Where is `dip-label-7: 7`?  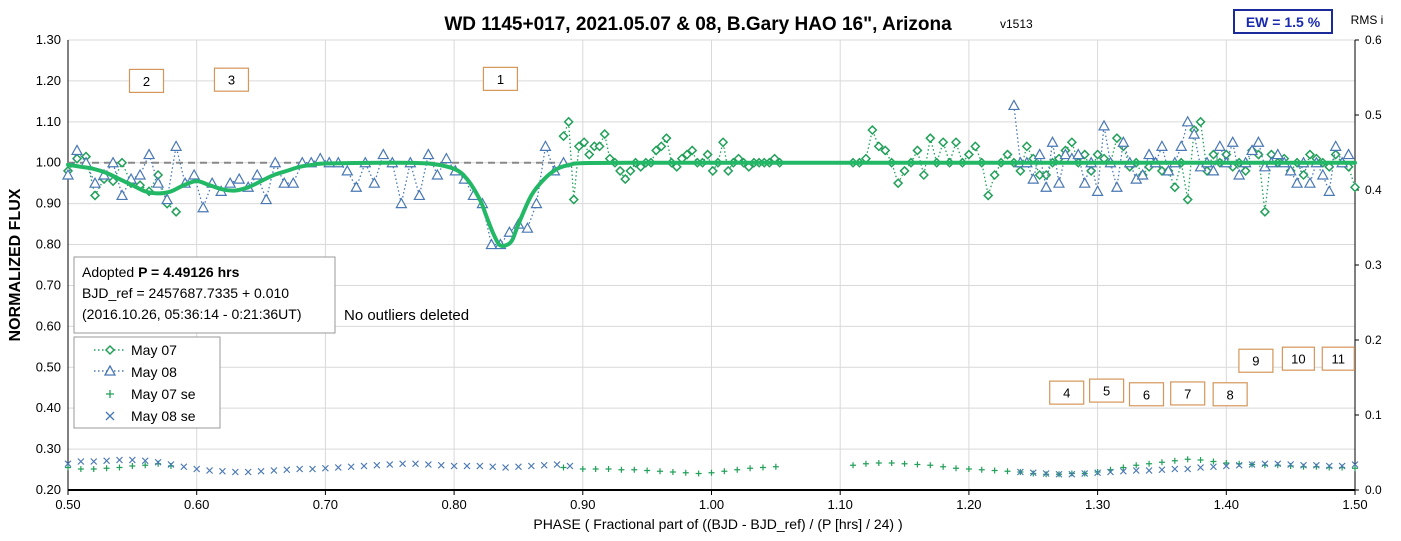 dip-label-7: 7 is located at coordinates (1188, 393).